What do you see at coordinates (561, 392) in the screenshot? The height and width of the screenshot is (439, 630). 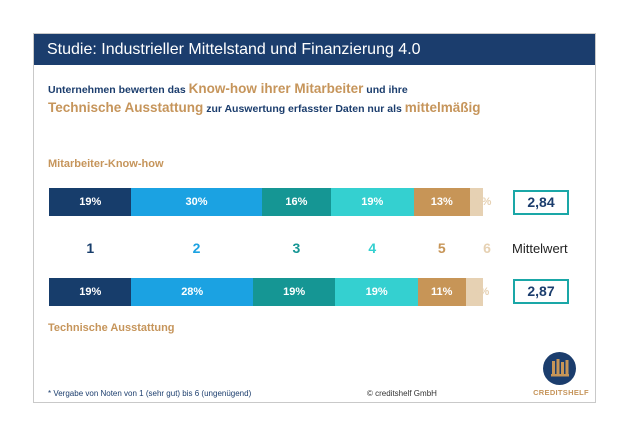 I see `logo-text: CREDITSHELF` at bounding box center [561, 392].